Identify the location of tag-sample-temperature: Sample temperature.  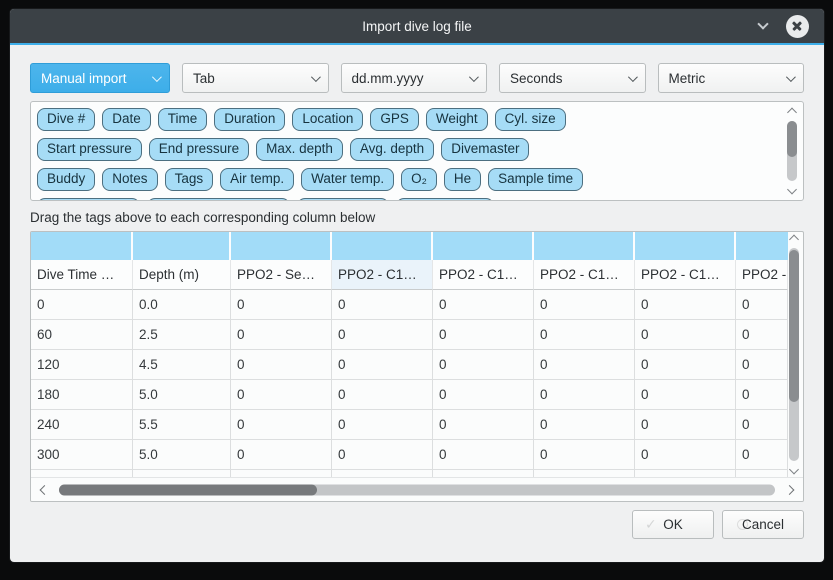
(218, 199).